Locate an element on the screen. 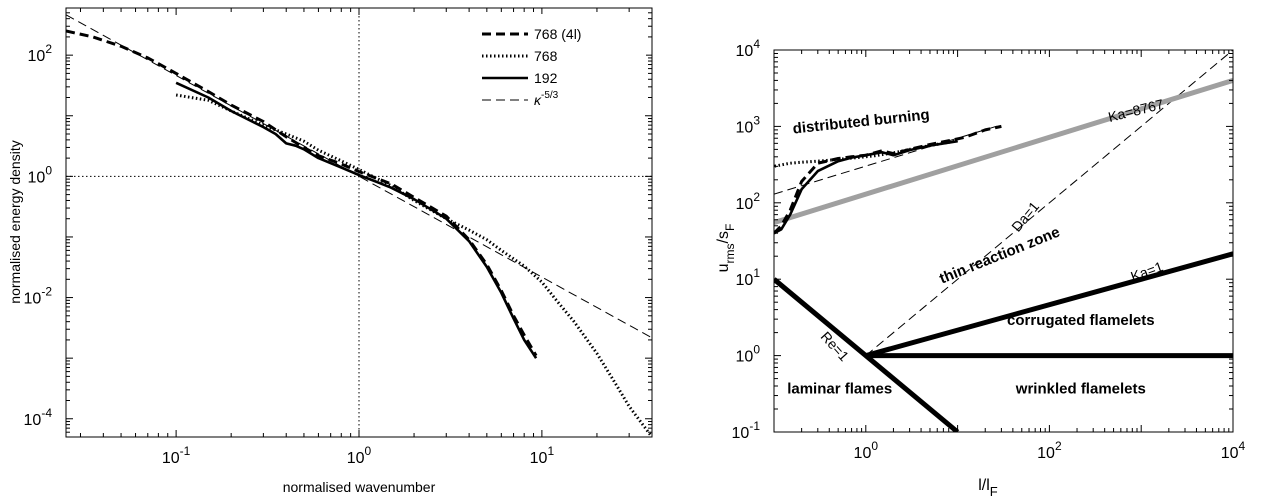 Image resolution: width=1262 pixels, height=497 pixels. tick-exponent: -2 is located at coordinates (46, 292).